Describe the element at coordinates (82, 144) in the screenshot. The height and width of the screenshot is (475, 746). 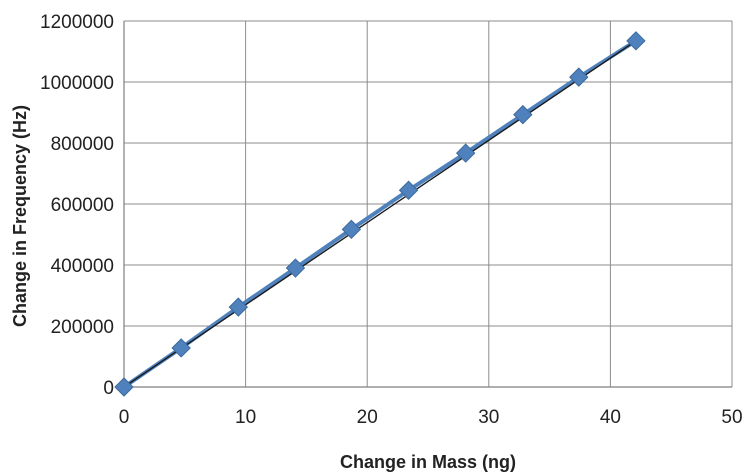
I see `y-tick-label: 800000` at that location.